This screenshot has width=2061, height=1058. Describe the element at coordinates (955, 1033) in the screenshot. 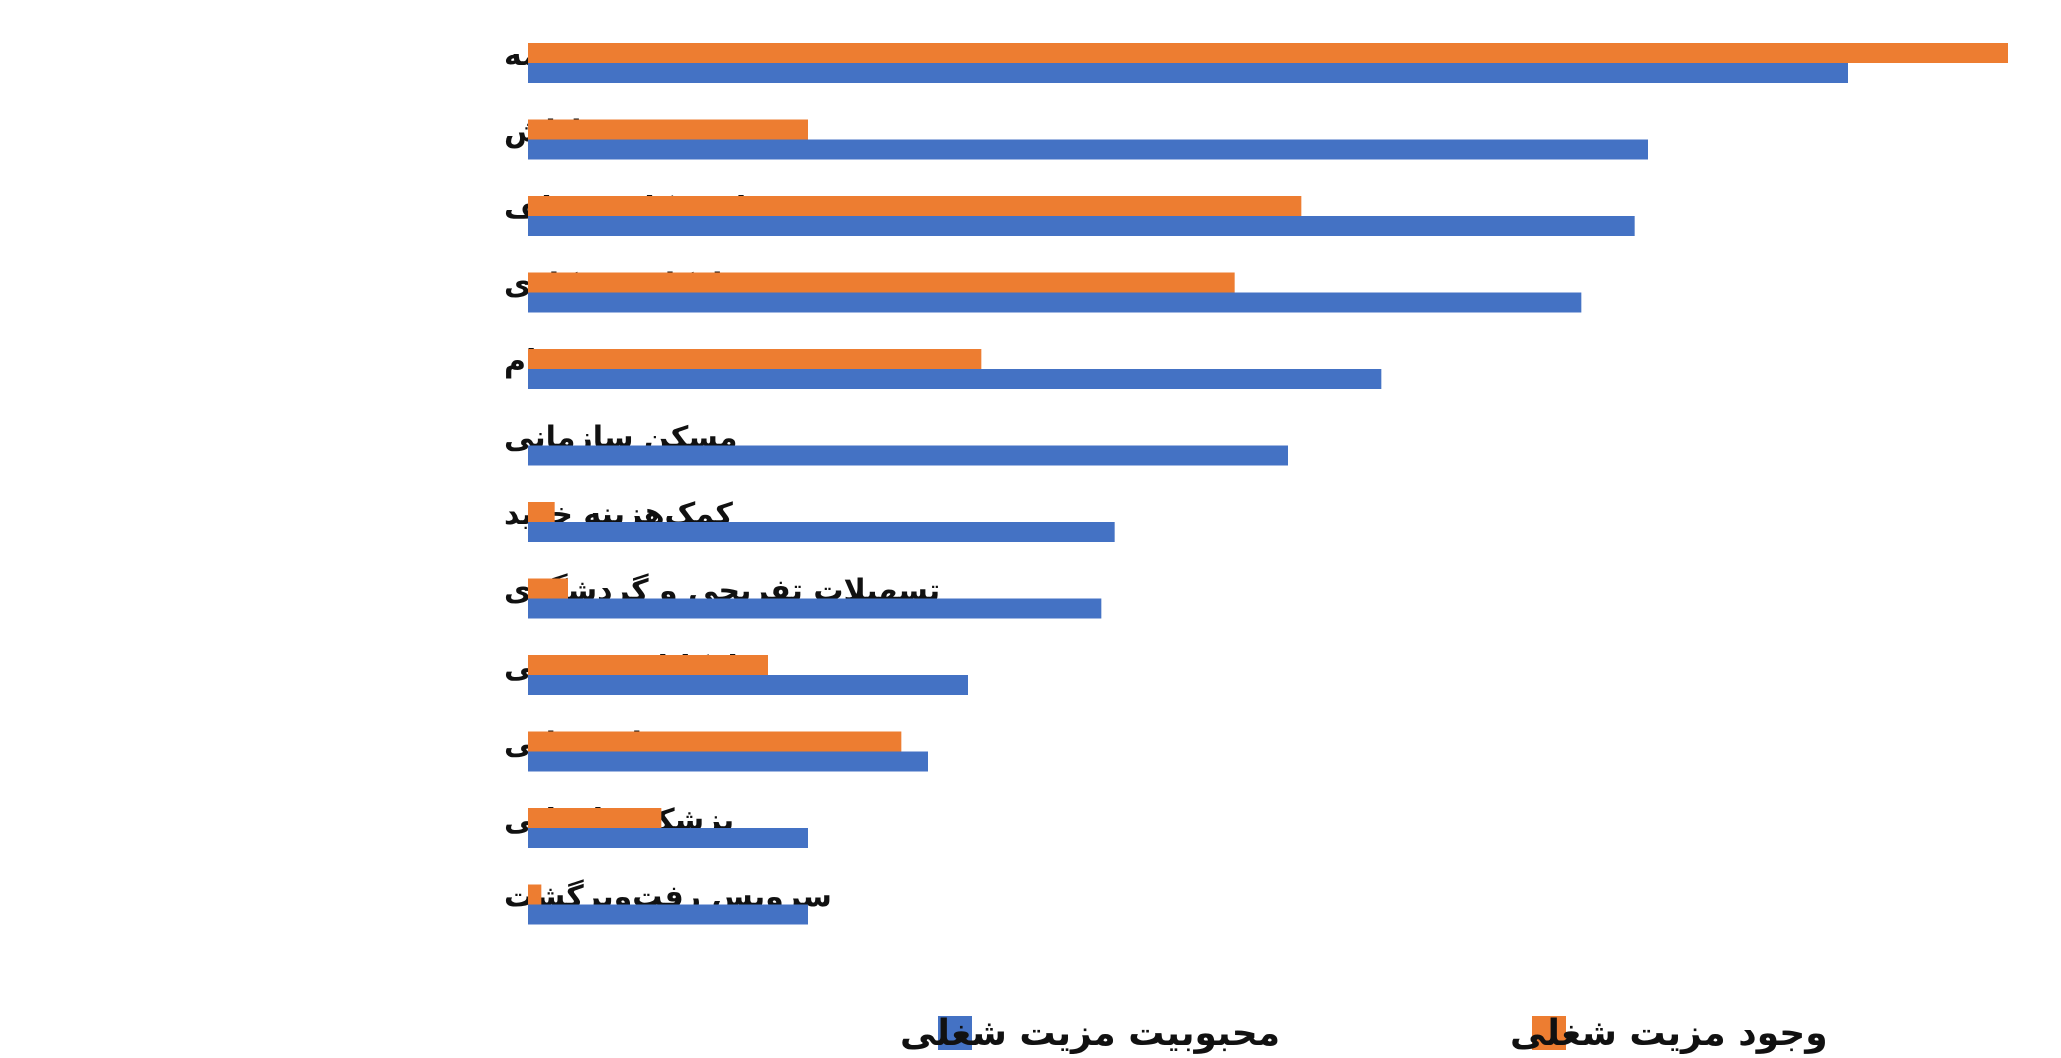

I see `legend-swatch-popularity` at that location.